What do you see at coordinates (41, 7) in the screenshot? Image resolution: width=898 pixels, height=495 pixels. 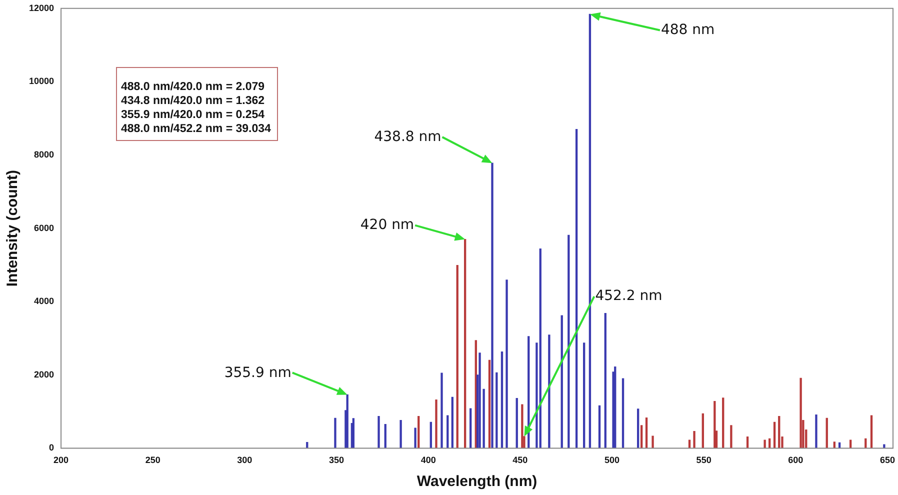 I see `y-tick-label: 12000` at bounding box center [41, 7].